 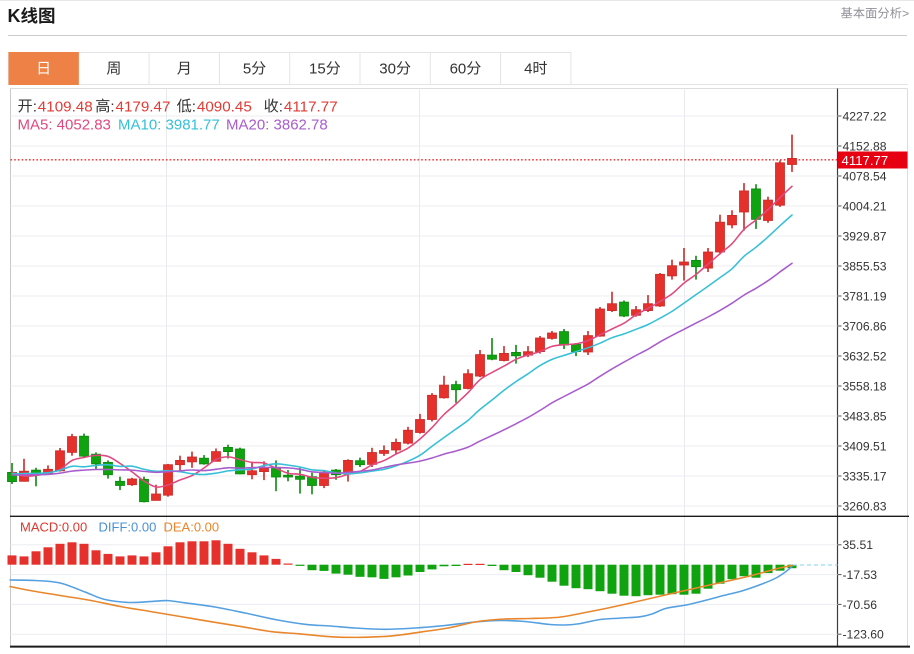 I want to click on svg-text: K, so click(x=14, y=16).